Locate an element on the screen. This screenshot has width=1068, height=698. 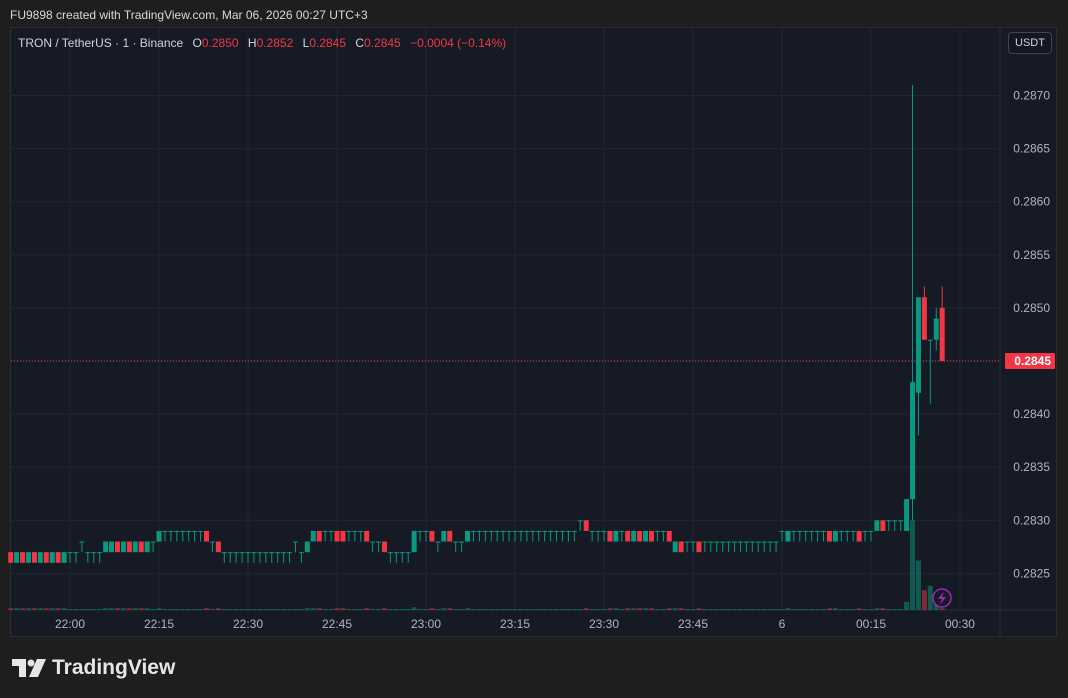
time-tick-label: 23:15 is located at coordinates (515, 624).